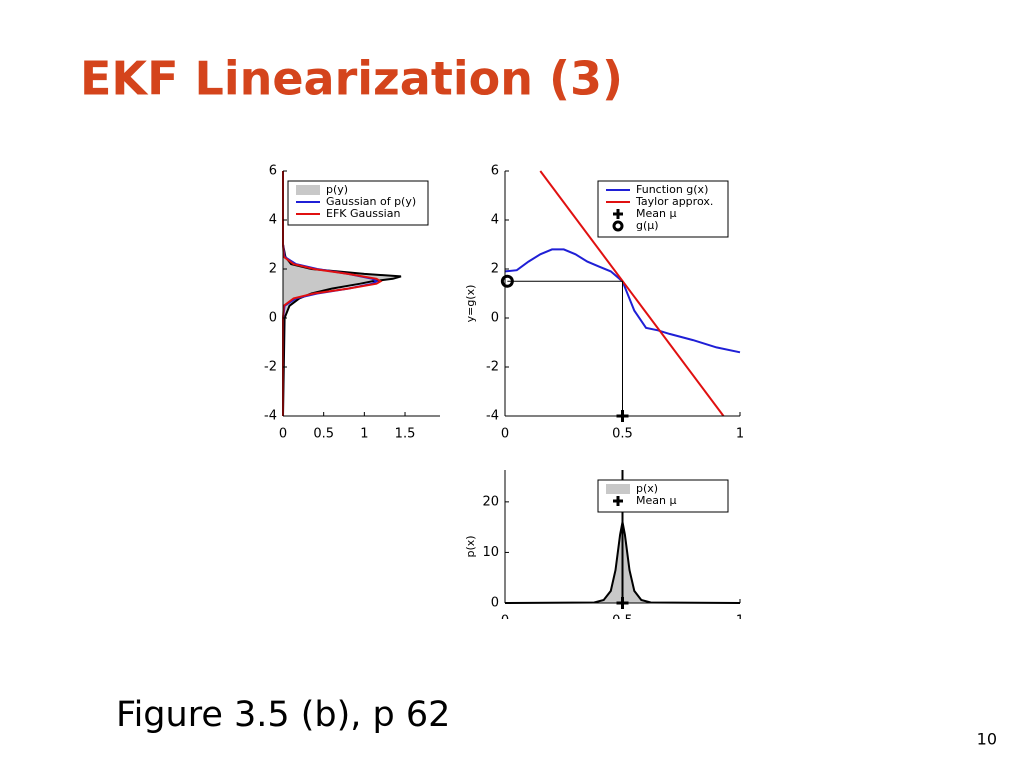  What do you see at coordinates (405, 434) in the screenshot?
I see `x-tick-label: 1.5` at bounding box center [405, 434].